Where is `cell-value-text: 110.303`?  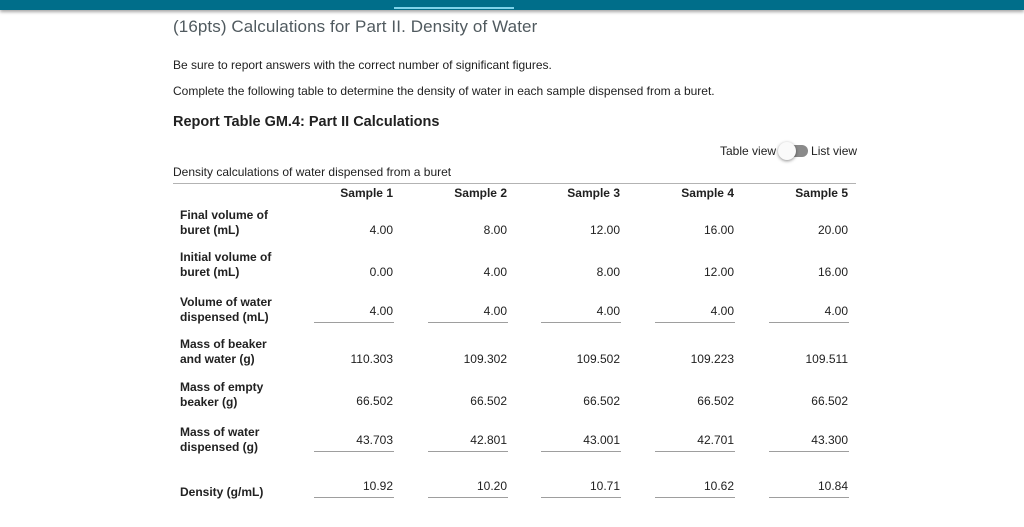 cell-value-text: 110.303 is located at coordinates (372, 359).